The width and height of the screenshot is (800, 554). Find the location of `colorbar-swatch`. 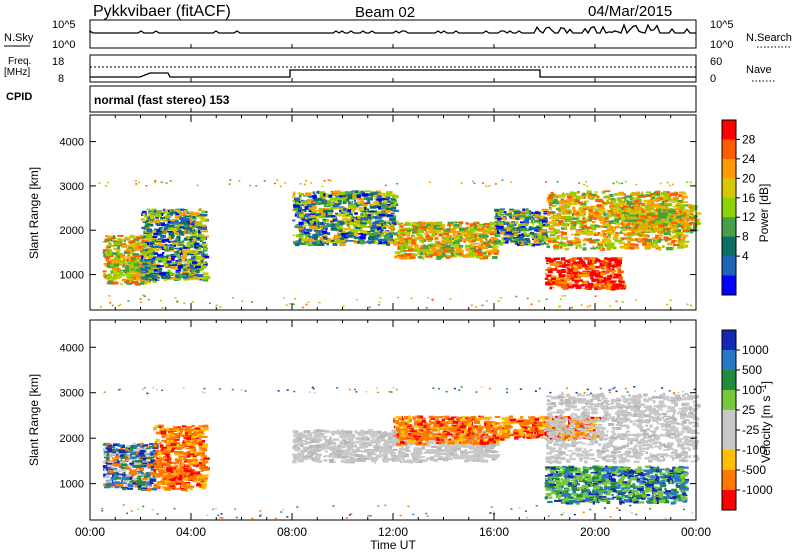

colorbar-swatch is located at coordinates (729, 168).